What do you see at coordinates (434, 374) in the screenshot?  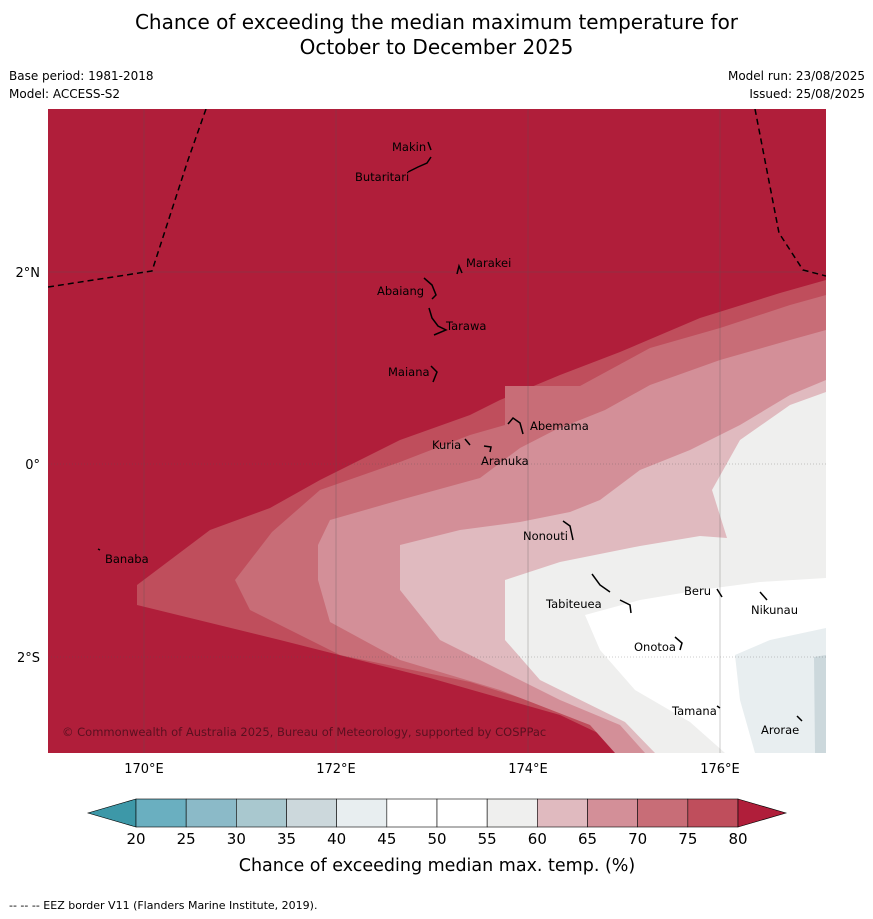 I see `island-maiana` at bounding box center [434, 374].